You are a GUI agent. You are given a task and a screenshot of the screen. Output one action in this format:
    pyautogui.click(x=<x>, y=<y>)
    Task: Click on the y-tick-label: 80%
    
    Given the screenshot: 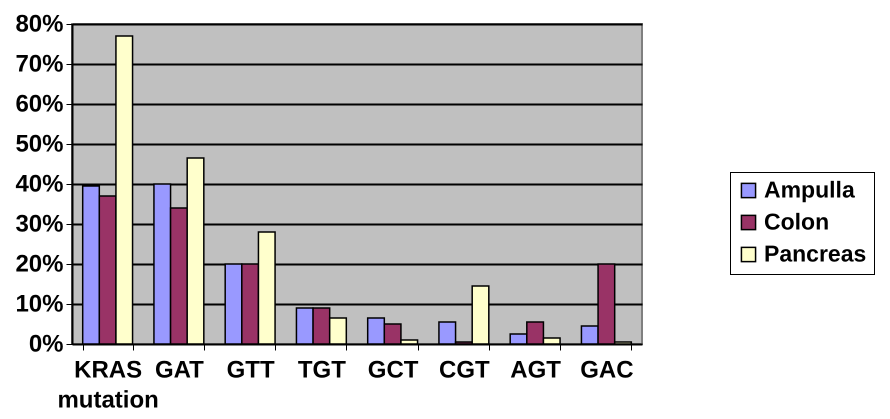 What is the action you would take?
    pyautogui.click(x=39, y=24)
    